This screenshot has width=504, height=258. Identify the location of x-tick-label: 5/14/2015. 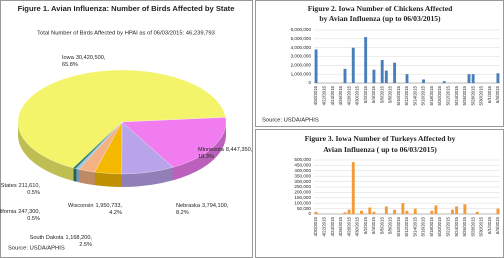
(414, 226).